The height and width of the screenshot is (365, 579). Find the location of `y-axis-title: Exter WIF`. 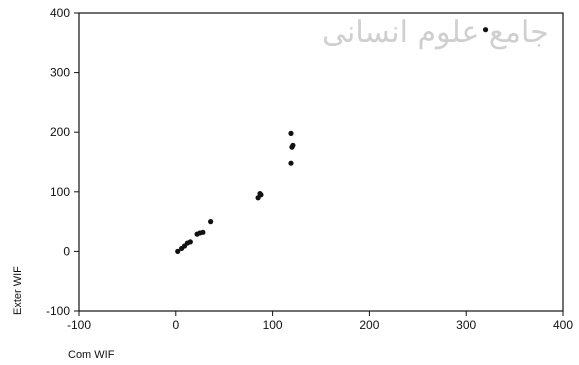

y-axis-title: Exter WIF is located at coordinates (18, 290).